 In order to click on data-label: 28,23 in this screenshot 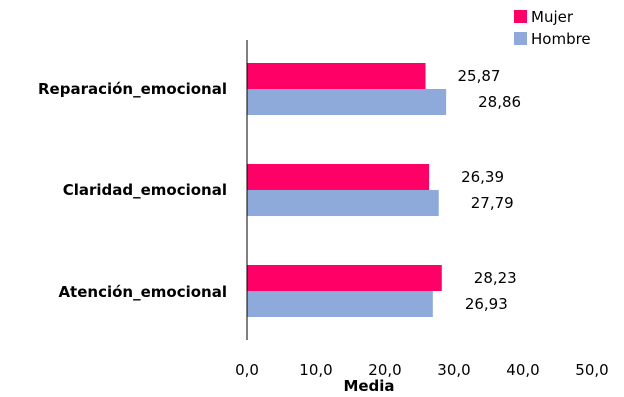, I will do `click(495, 278)`.